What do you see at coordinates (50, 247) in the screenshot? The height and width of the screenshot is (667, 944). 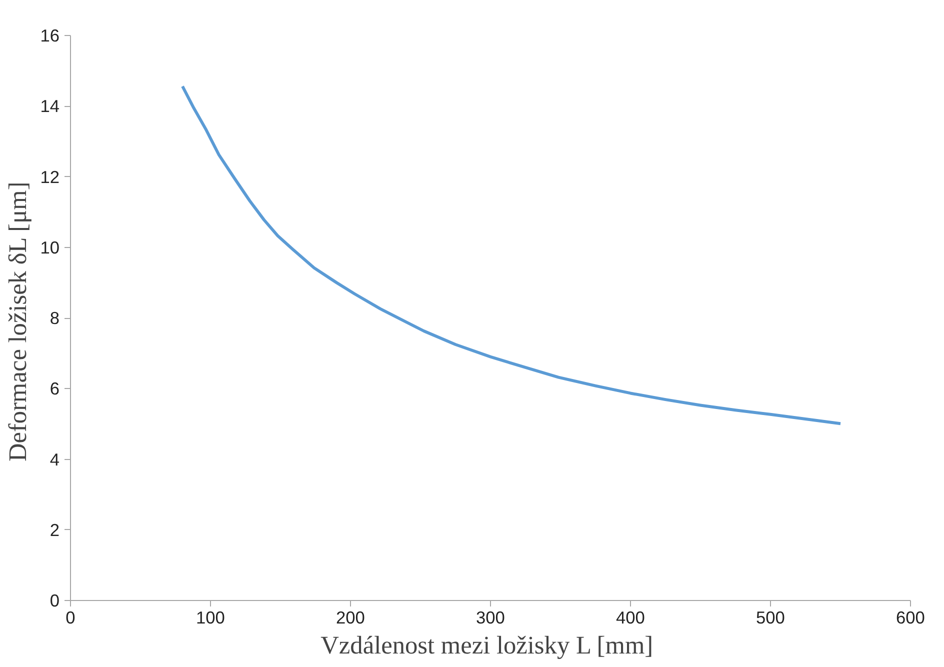 I see `y-tick-label: 10` at bounding box center [50, 247].